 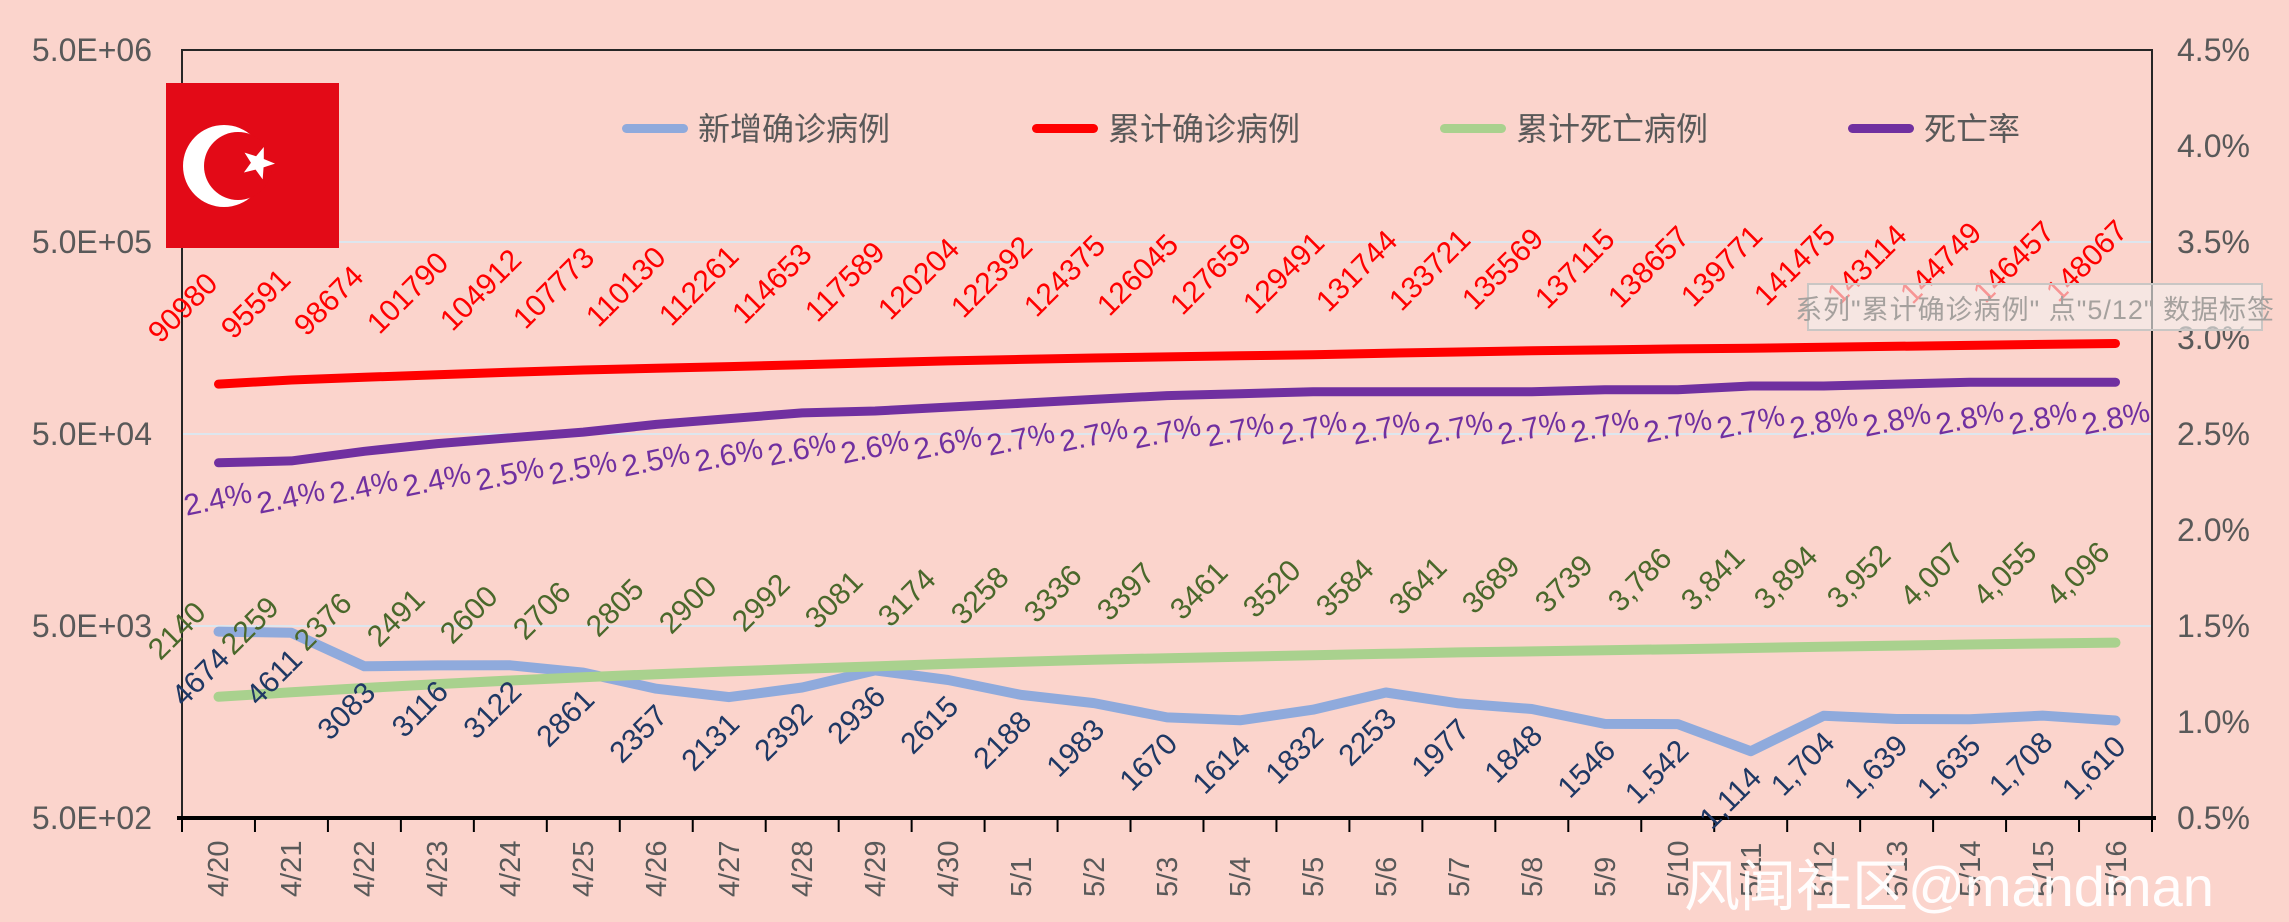 What do you see at coordinates (1240, 876) in the screenshot?
I see `x-axis-date: 5/4` at bounding box center [1240, 876].